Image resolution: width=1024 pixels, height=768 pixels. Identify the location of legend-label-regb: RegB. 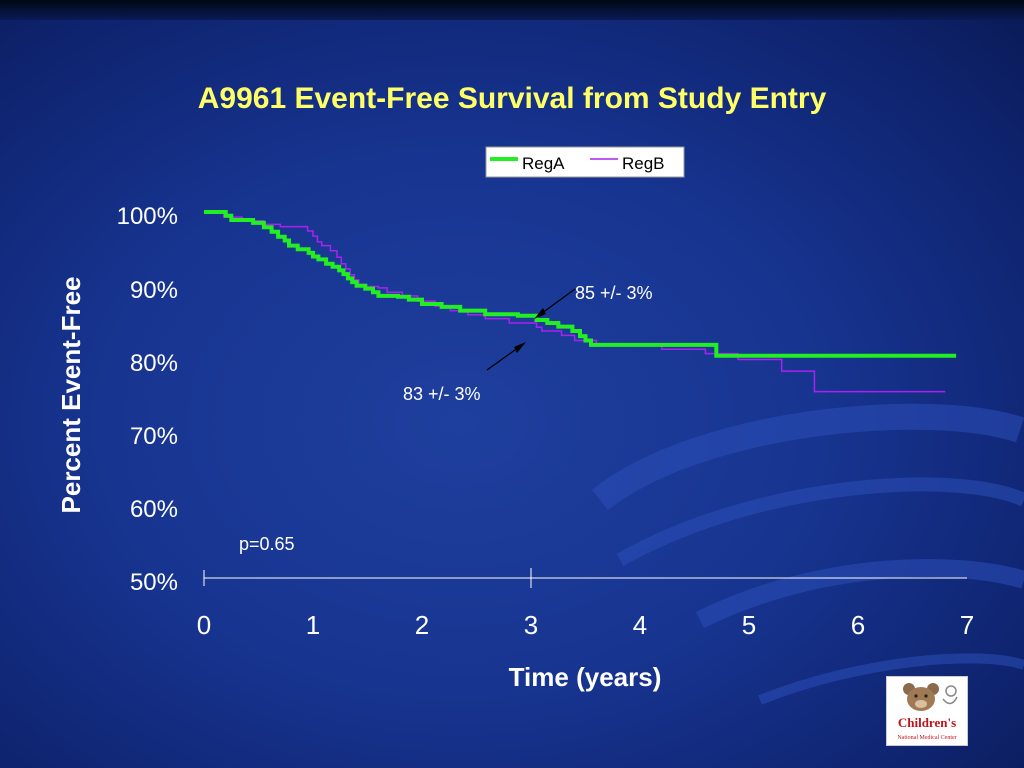
(643, 163).